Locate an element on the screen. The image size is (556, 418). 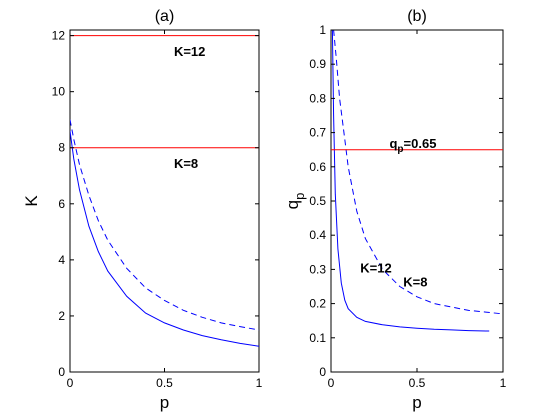
y-tick-label-5: 10 is located at coordinates (59, 92).